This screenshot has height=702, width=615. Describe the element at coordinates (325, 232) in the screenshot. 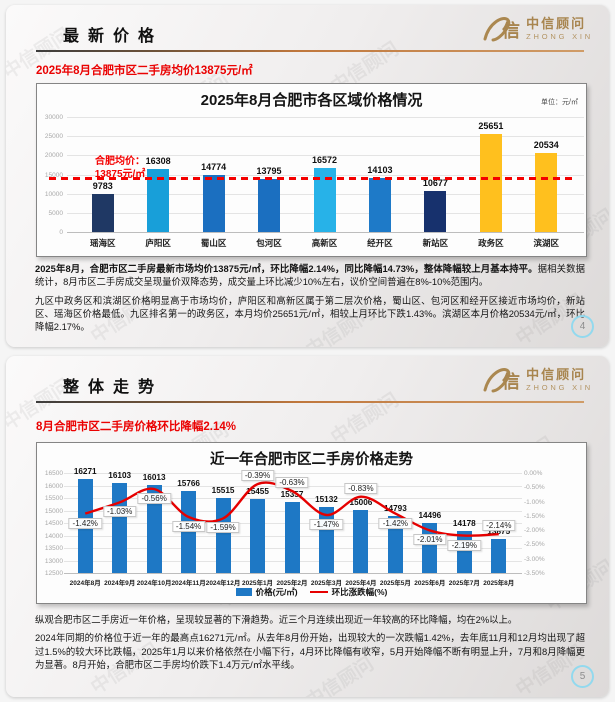

I see `x-axis-line` at that location.